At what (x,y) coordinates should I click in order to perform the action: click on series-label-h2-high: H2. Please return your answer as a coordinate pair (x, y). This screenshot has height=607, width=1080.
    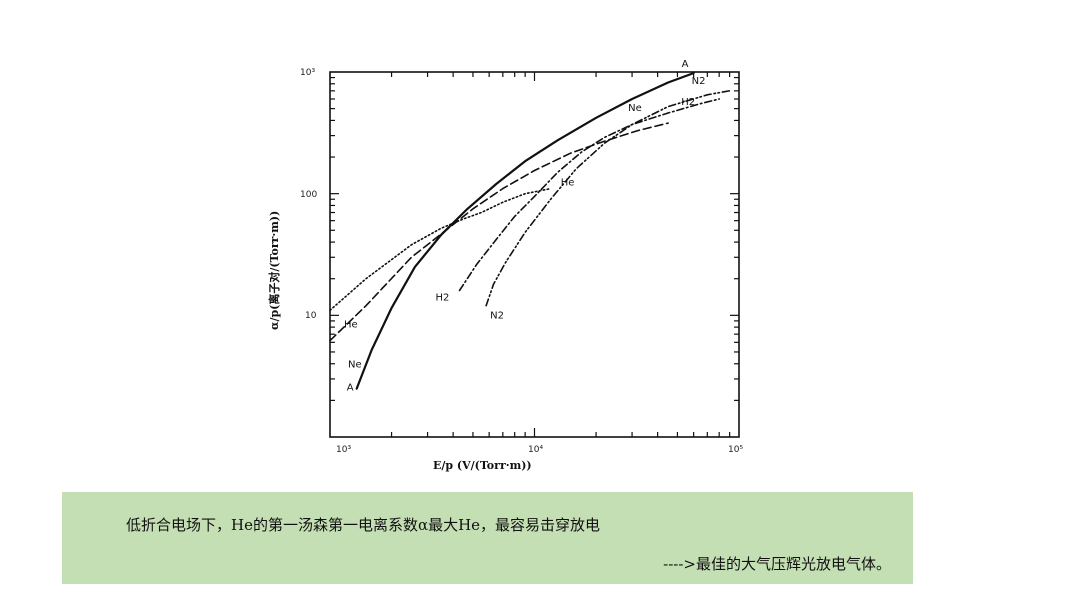
    Looking at the image, I should click on (688, 102).